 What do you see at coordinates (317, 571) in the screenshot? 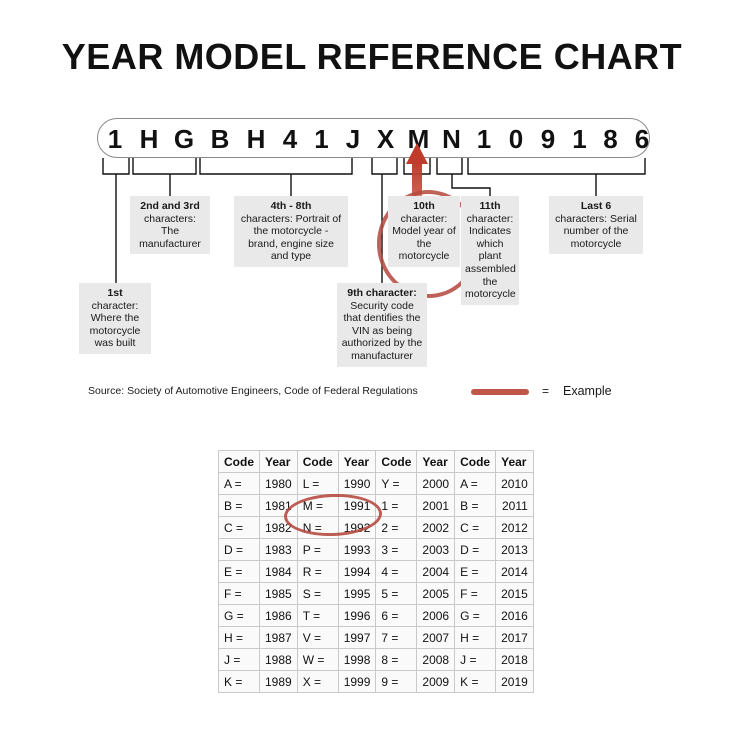
I see `cell-code: R =` at bounding box center [317, 571].